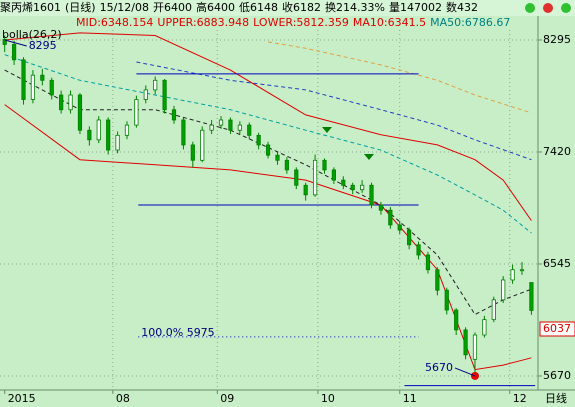 The image size is (575, 407). Describe the element at coordinates (328, 398) in the screenshot. I see `x-tick-label: 10` at that location.